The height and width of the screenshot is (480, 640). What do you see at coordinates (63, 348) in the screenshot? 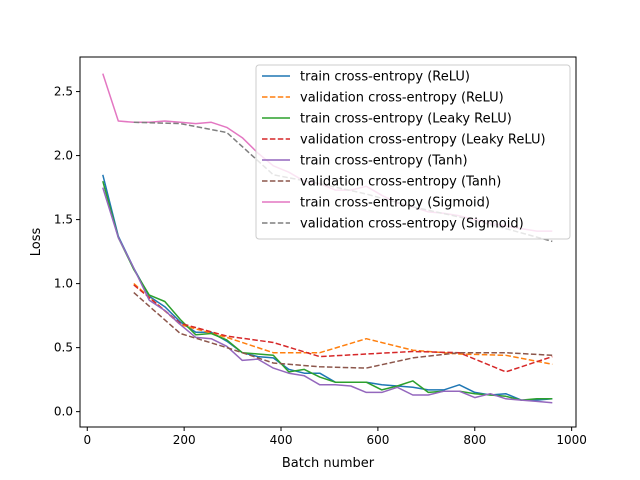
I see `y-tick-label: 0.5` at bounding box center [63, 348].